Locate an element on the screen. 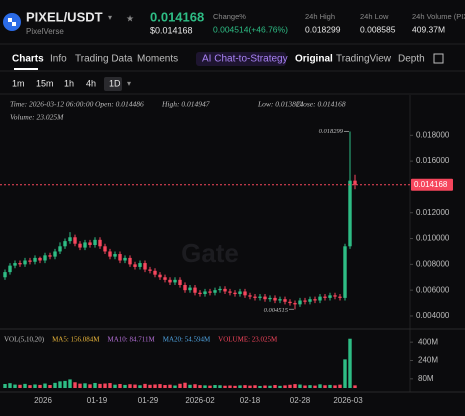 Image resolution: width=465 pixels, height=416 pixels. grid-icon is located at coordinates (438, 58).